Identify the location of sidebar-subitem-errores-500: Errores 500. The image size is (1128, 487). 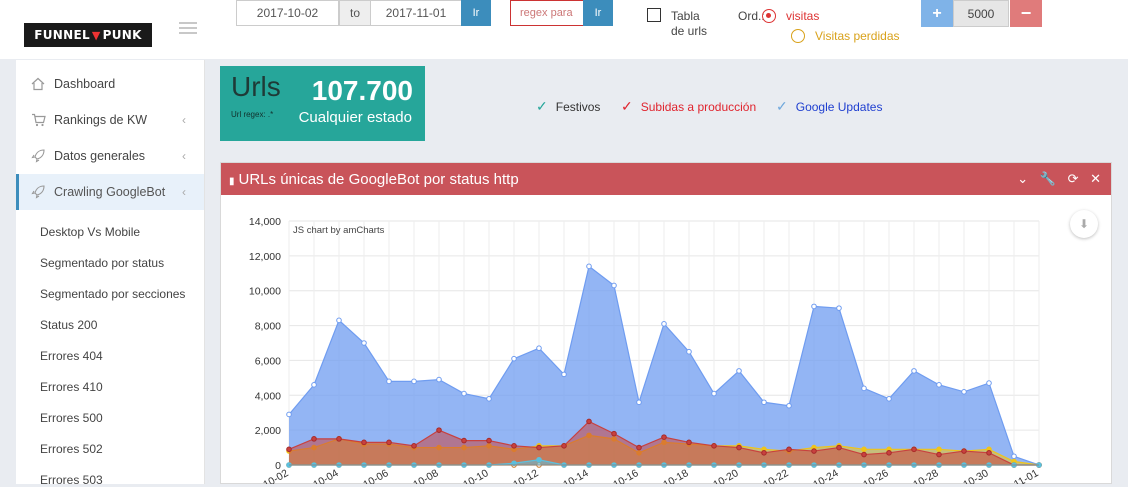
(71, 418).